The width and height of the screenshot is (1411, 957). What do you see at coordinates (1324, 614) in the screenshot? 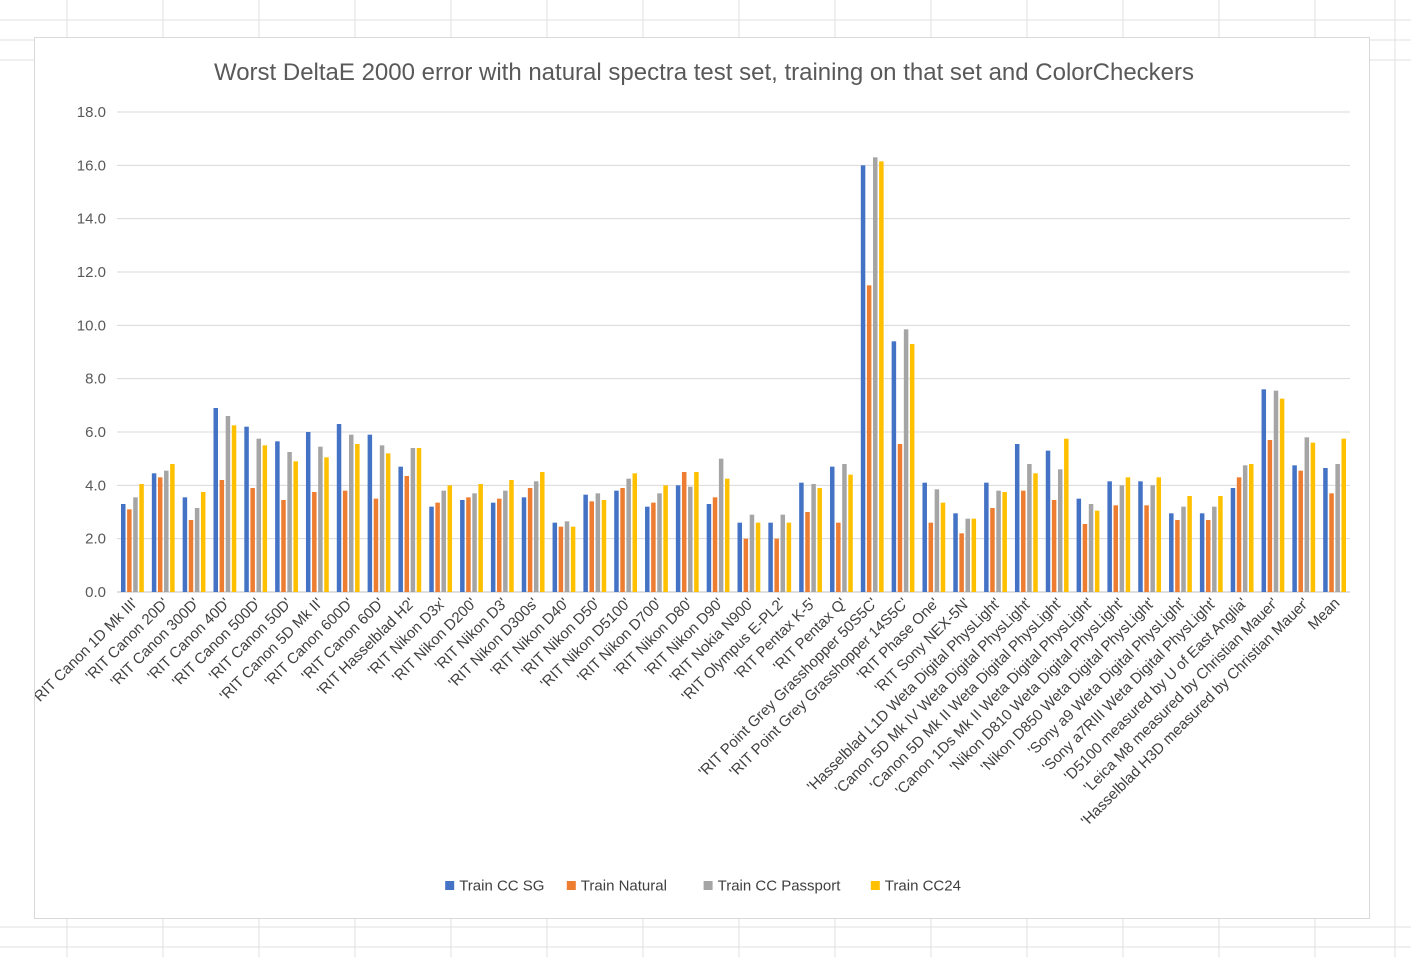
I see `x-category-label: Mean` at bounding box center [1324, 614].